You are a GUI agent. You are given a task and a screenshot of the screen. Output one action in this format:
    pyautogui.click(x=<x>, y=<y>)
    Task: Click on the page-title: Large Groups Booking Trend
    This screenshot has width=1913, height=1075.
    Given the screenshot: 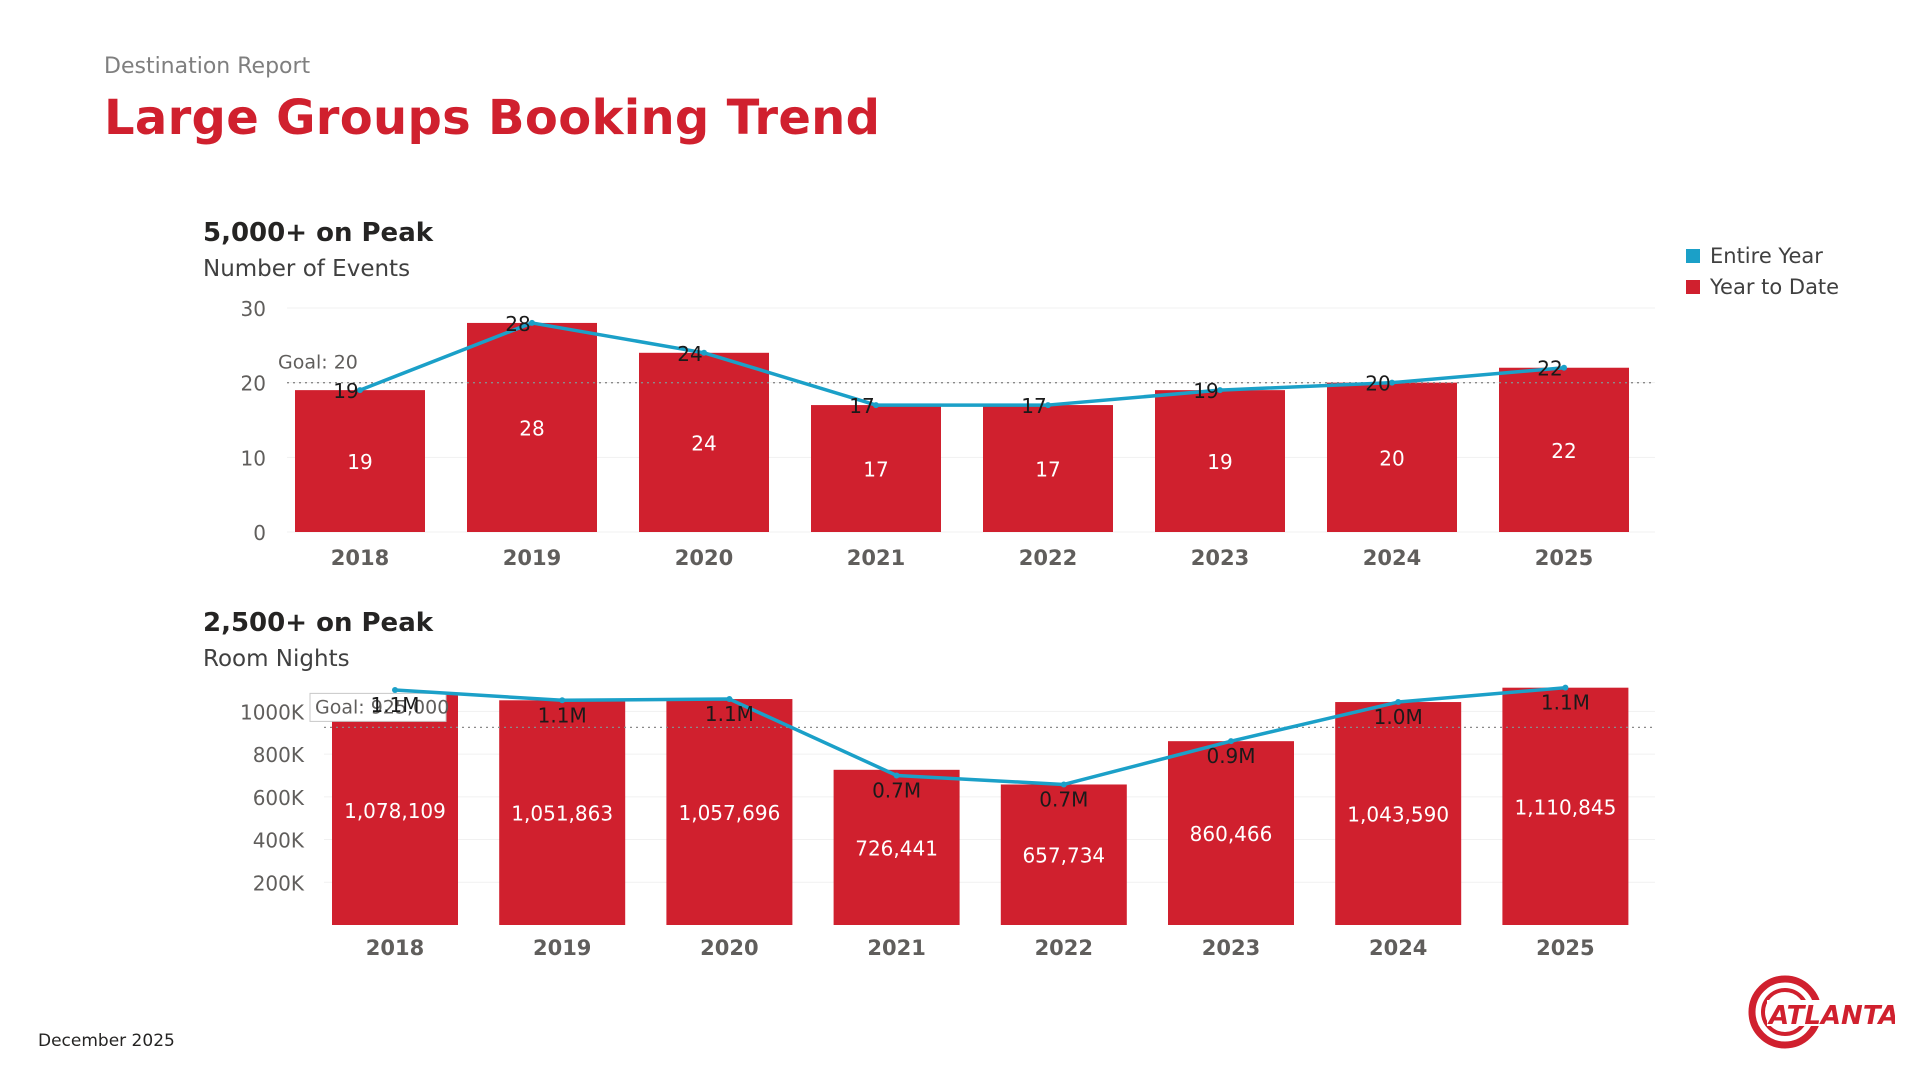 What is the action you would take?
    pyautogui.click(x=492, y=118)
    